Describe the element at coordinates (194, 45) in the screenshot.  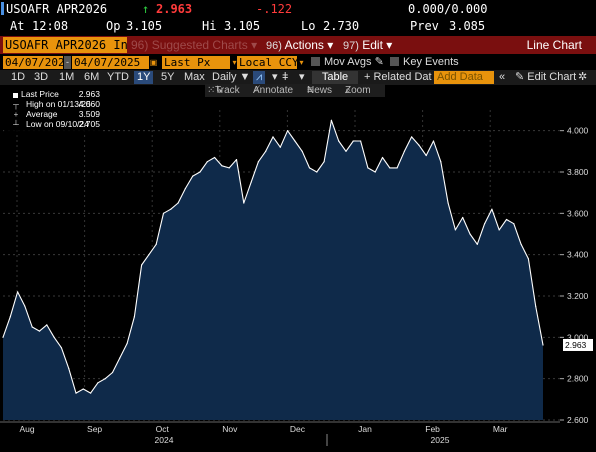
I see `suggested-charts-menu: 96) Suggested Charts ▾` at that location.